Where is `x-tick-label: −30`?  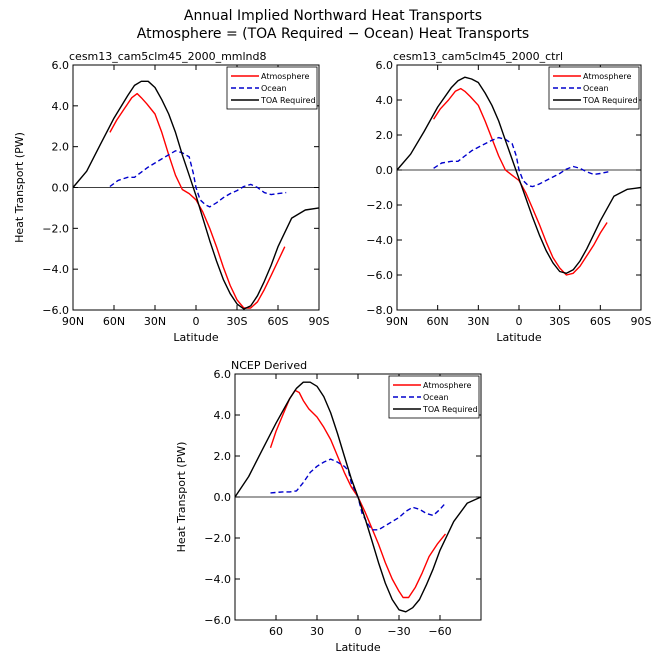
x-tick-label: −30 is located at coordinates (398, 631).